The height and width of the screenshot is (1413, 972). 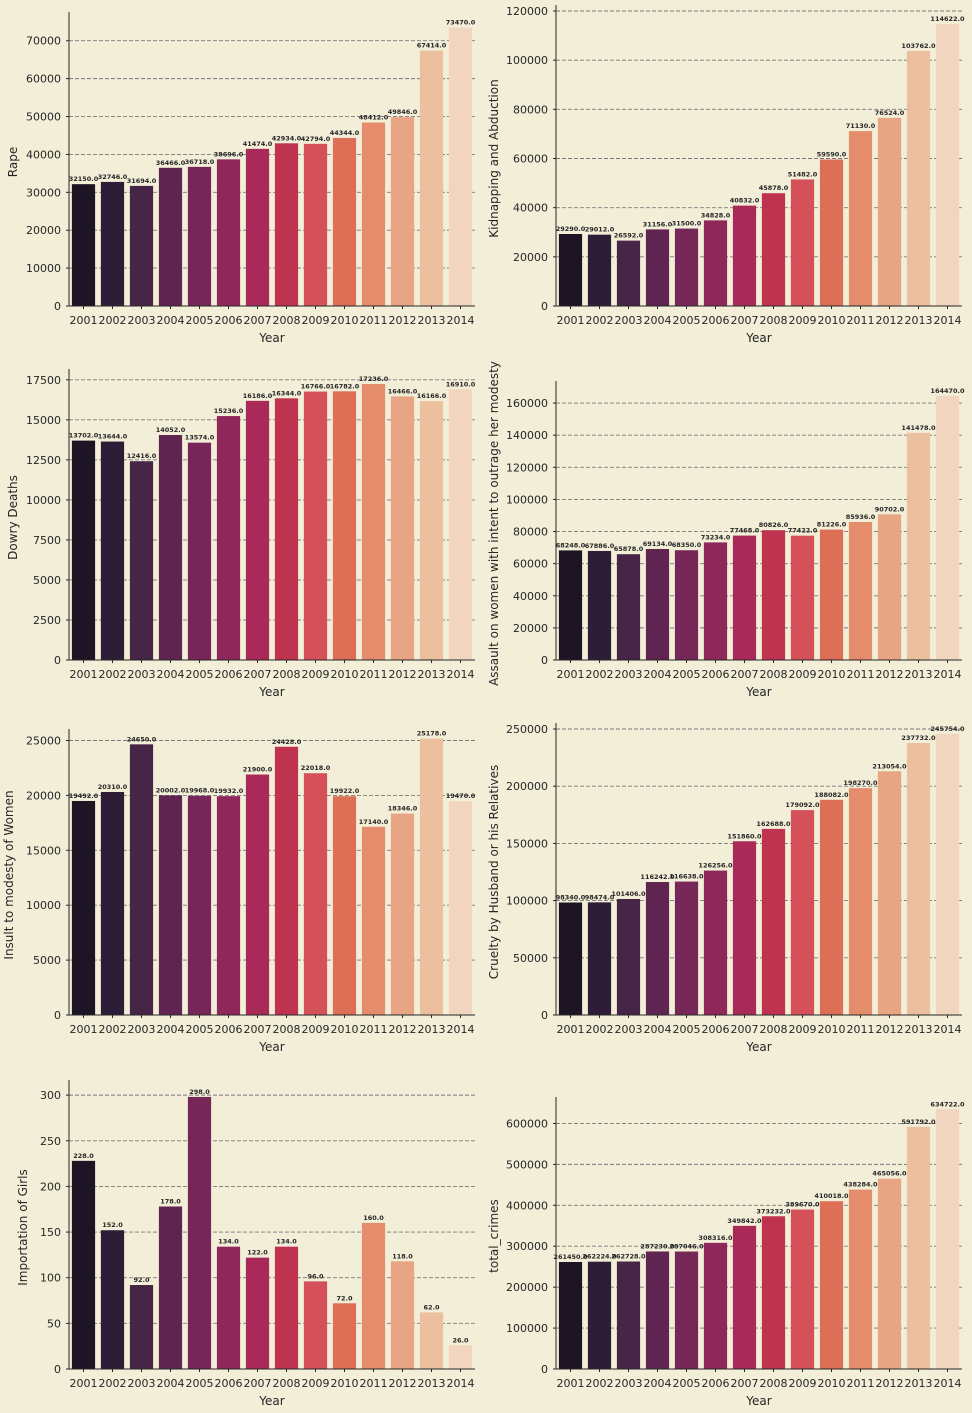 What do you see at coordinates (23, 1227) in the screenshot?
I see `y-axis-label: Importation of Girls` at bounding box center [23, 1227].